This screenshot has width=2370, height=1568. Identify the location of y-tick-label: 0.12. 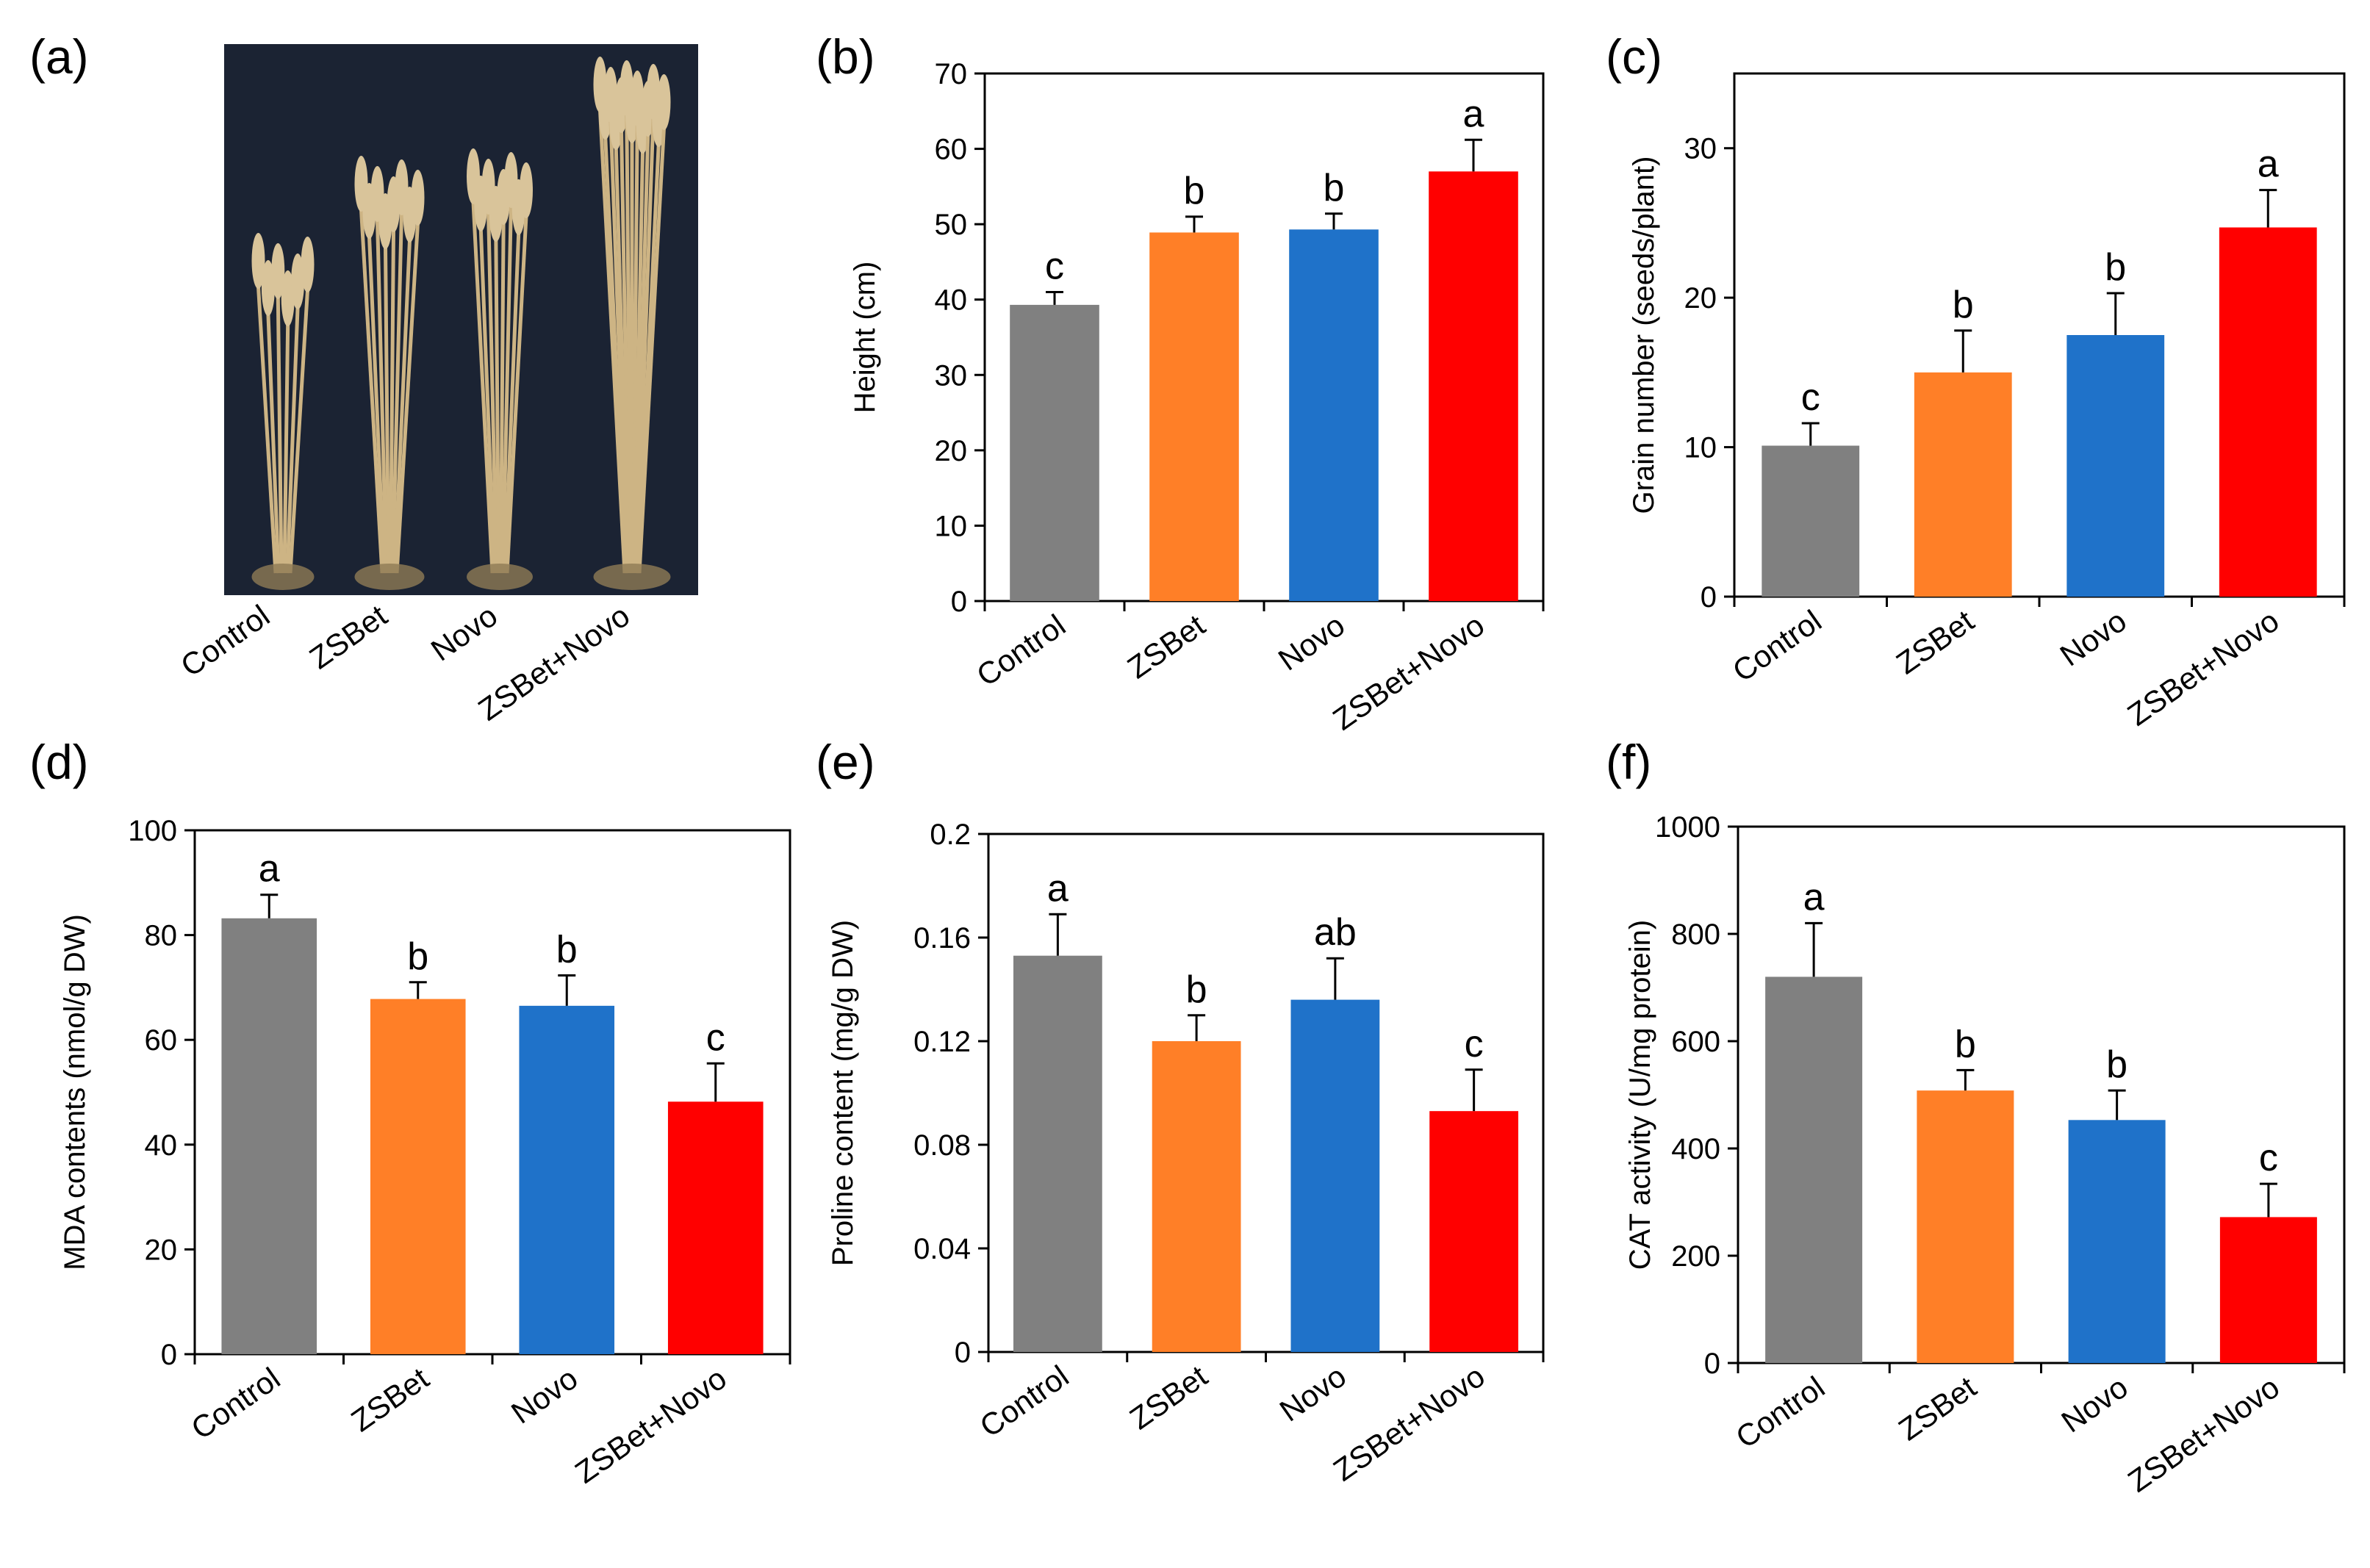
(942, 1042).